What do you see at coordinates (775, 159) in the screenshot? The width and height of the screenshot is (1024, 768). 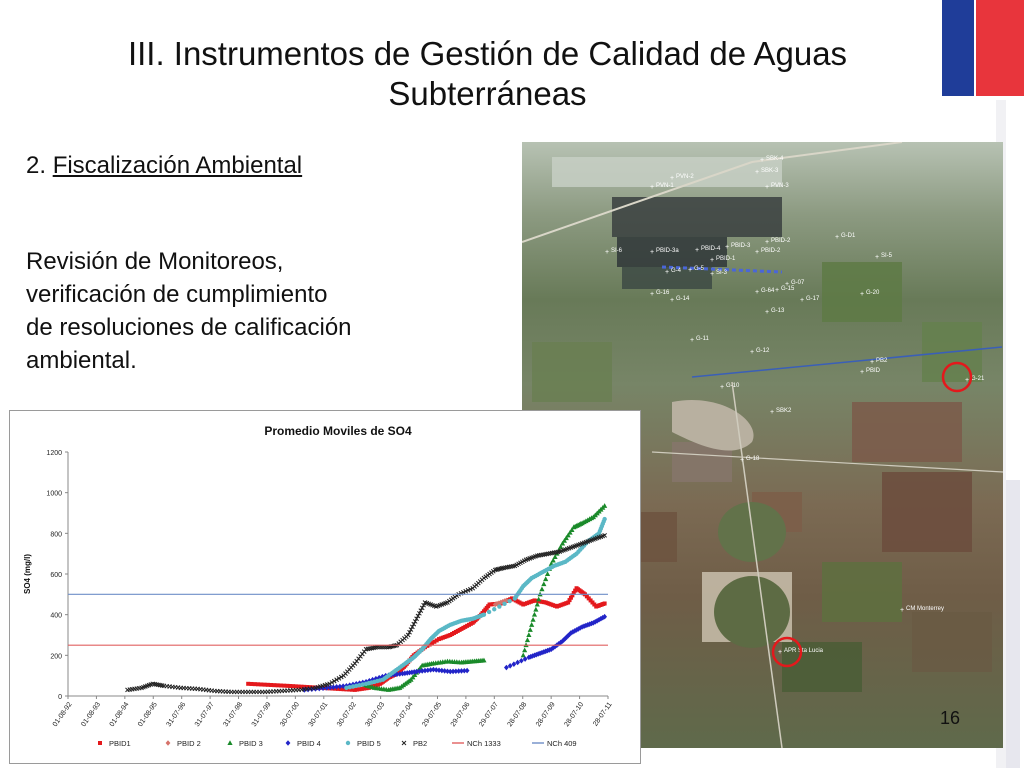 I see `map-well-label: SBK-4` at bounding box center [775, 159].